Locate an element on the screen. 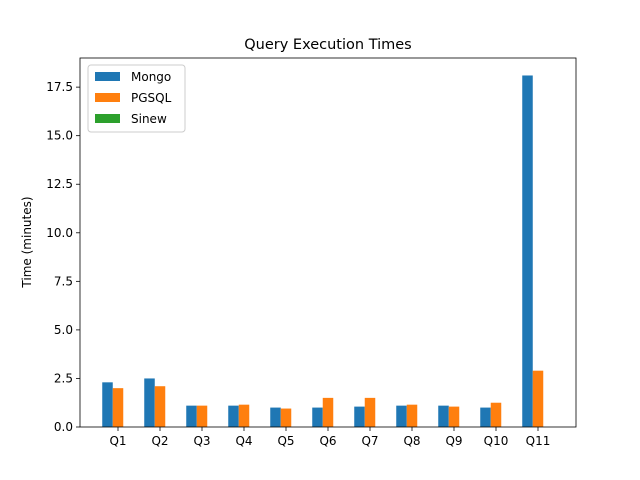  bar-pgsql-q8 is located at coordinates (412, 415).